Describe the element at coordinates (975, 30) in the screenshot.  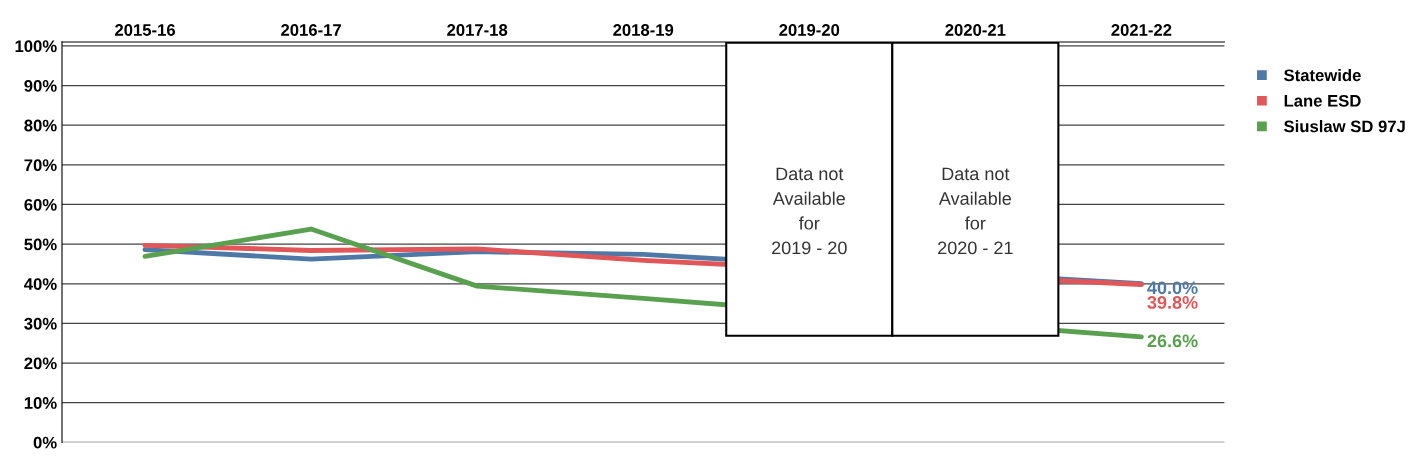
I see `x-tick-label: 2020-21` at that location.